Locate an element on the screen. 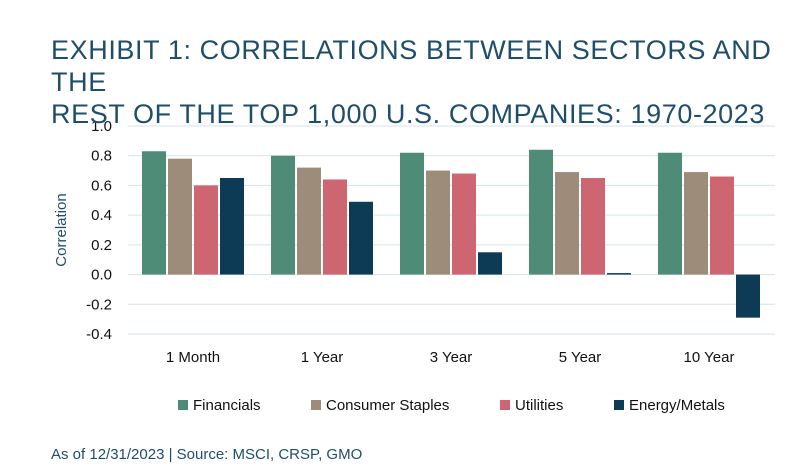 The image size is (805, 473). x-tick-label: 3 Year is located at coordinates (451, 357).